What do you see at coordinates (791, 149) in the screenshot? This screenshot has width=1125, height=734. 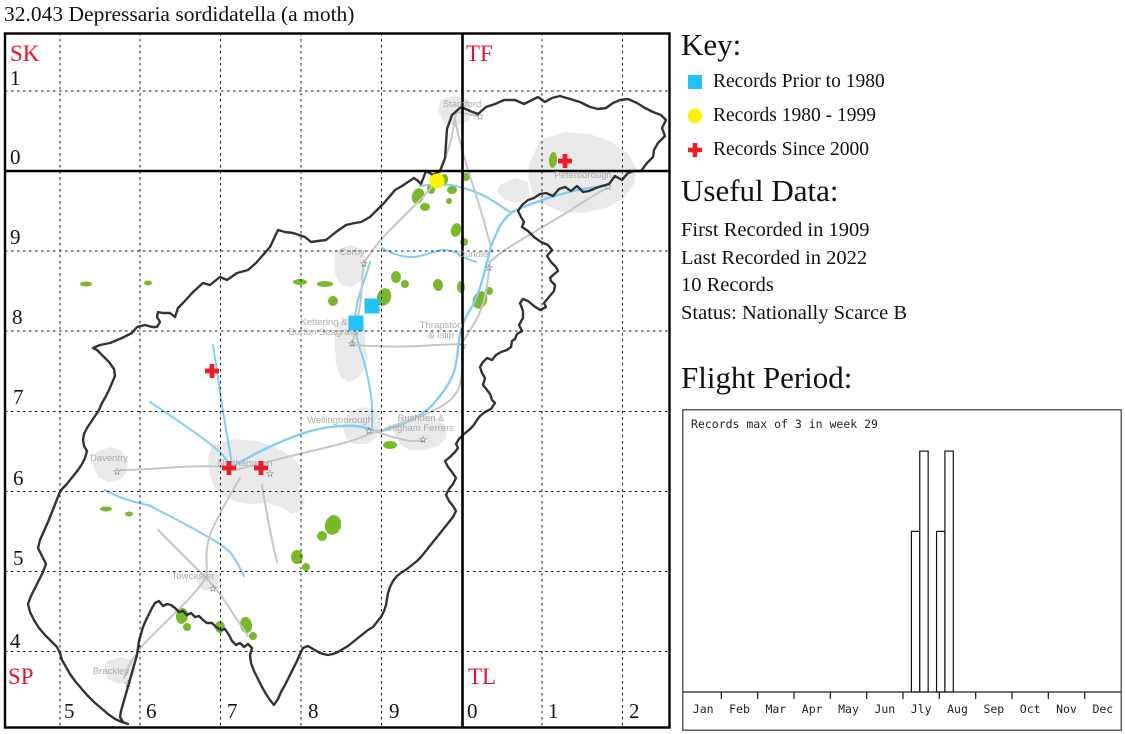 I see `key-item-label: Records Since 2000` at bounding box center [791, 149].